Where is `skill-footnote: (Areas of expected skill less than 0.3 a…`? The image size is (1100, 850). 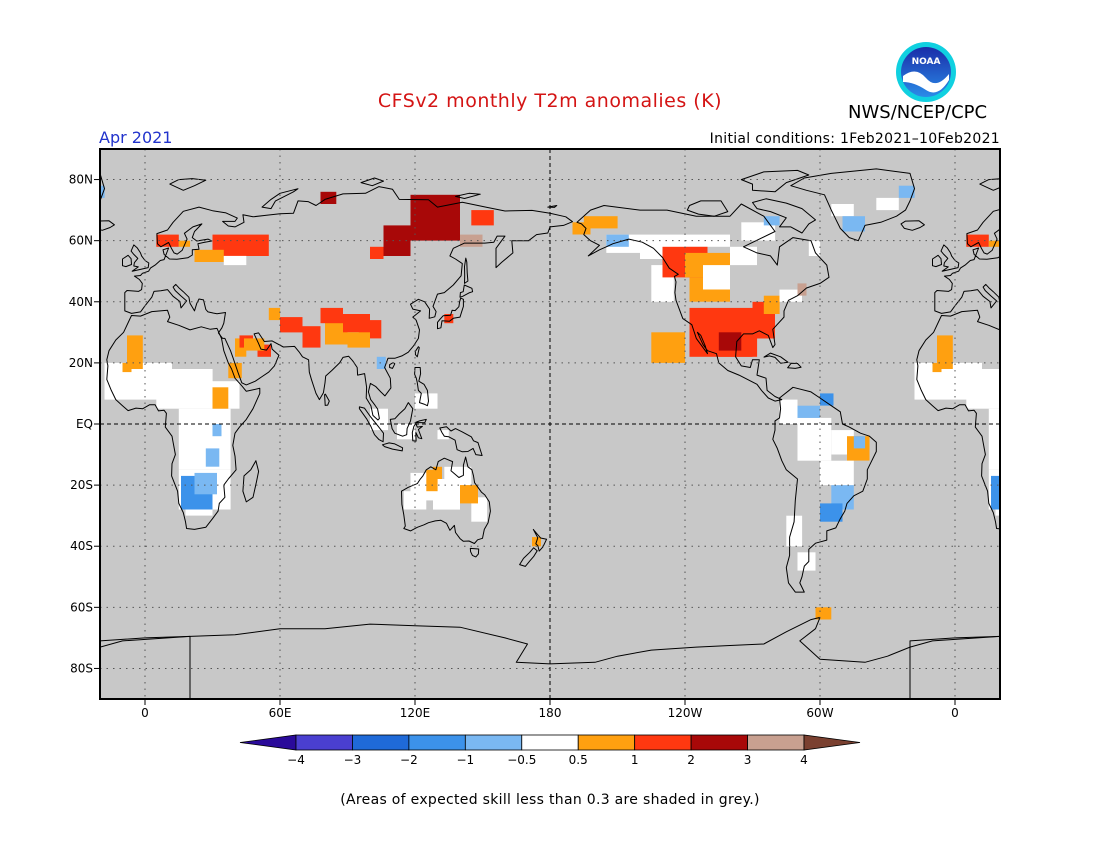
skill-footnote: (Areas of expected skill less than 0.3 a… is located at coordinates (550, 800).